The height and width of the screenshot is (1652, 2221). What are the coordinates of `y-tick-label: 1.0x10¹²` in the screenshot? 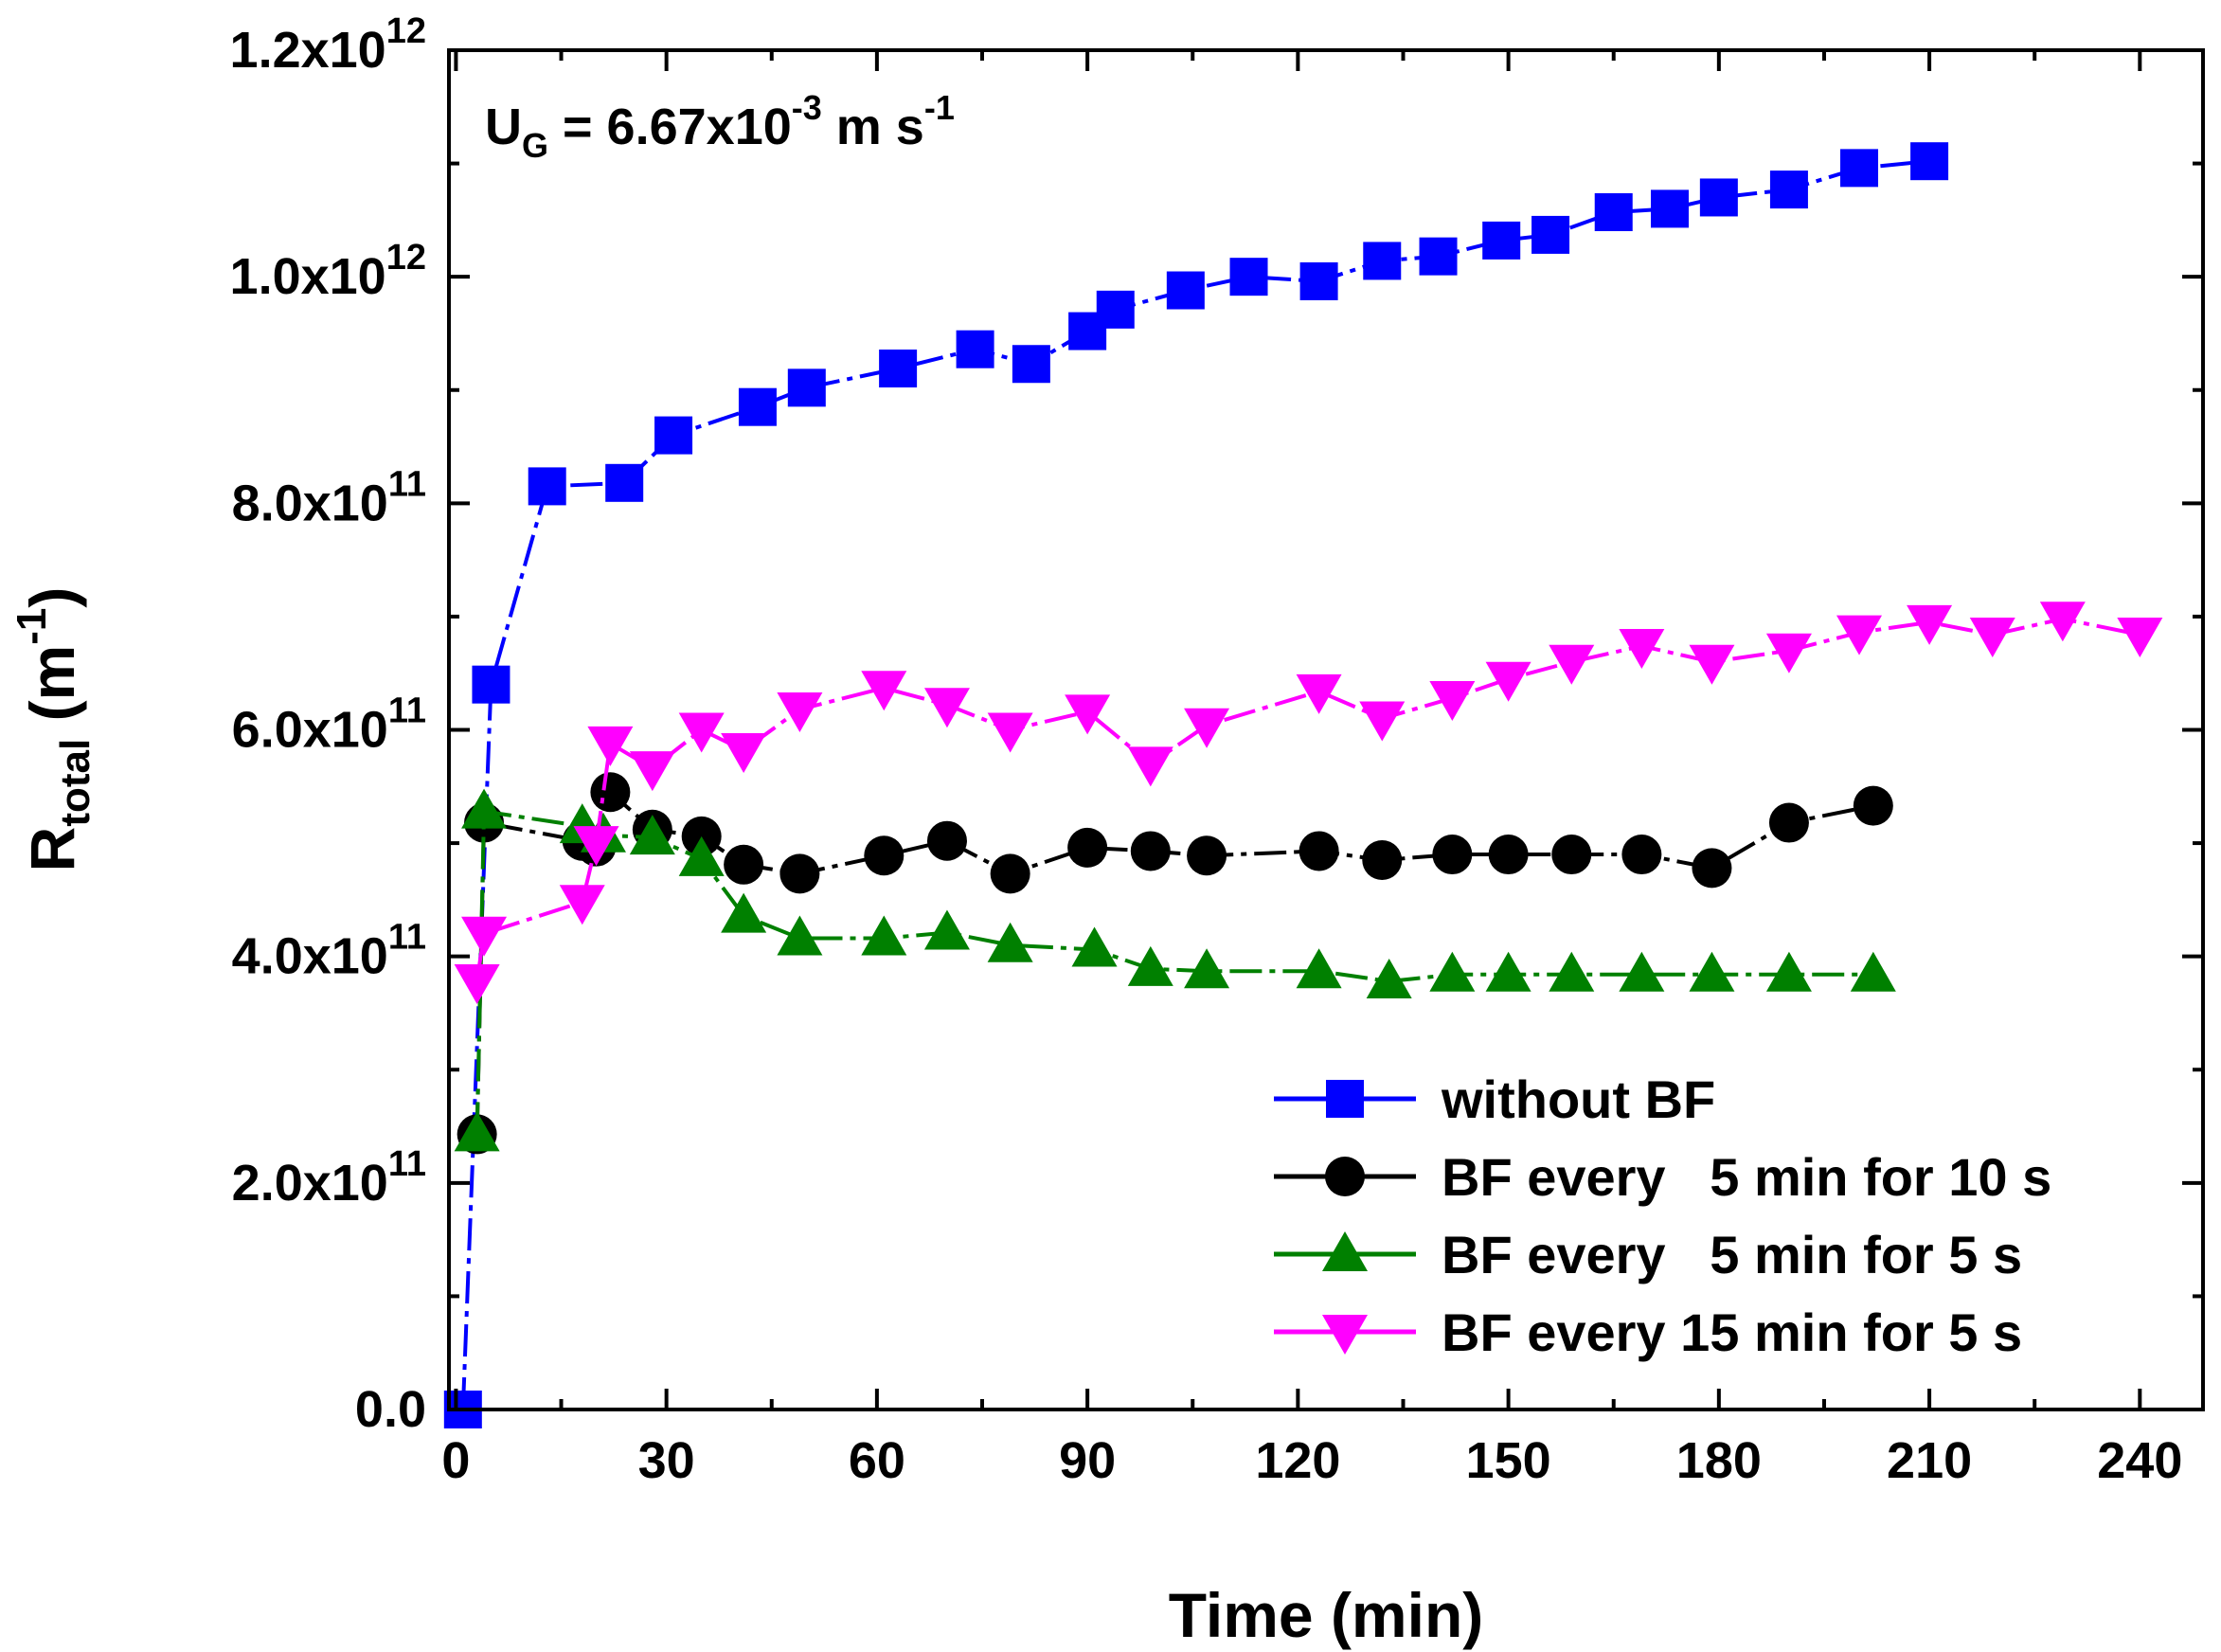 It's located at (328, 271).